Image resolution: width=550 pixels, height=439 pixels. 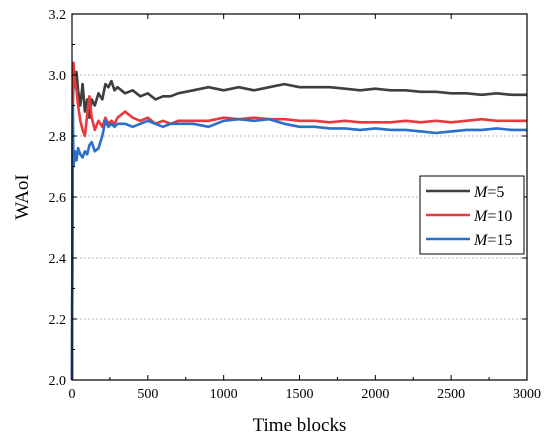 I want to click on x-tick-label: 0, so click(x=72, y=394).